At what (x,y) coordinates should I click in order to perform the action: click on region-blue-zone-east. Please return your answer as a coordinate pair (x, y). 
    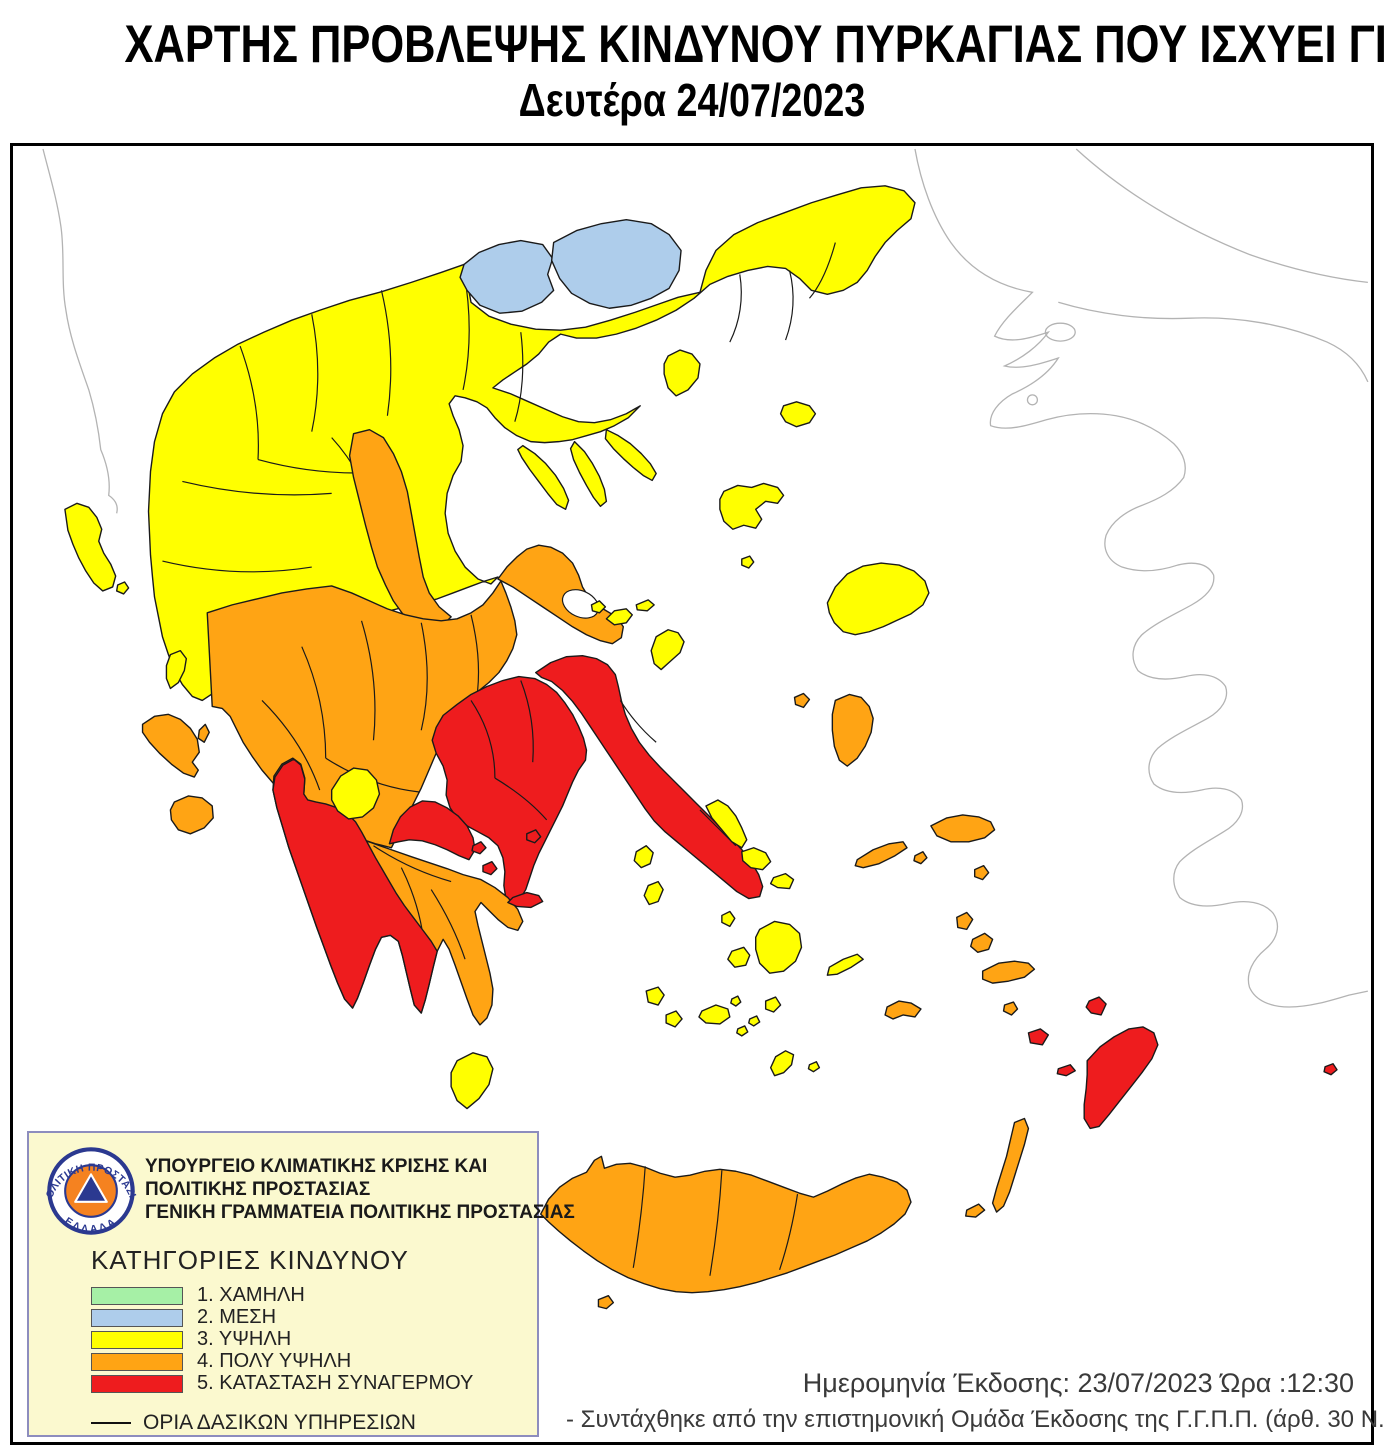
    Looking at the image, I should click on (616, 263).